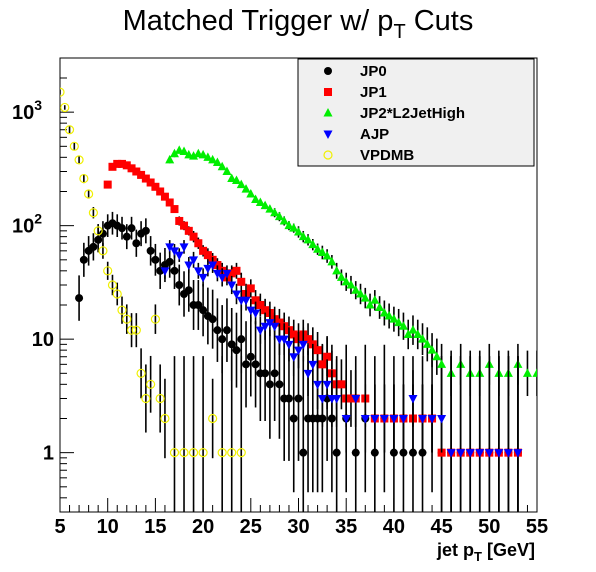  I want to click on x-tick-label: 5, so click(59, 527).